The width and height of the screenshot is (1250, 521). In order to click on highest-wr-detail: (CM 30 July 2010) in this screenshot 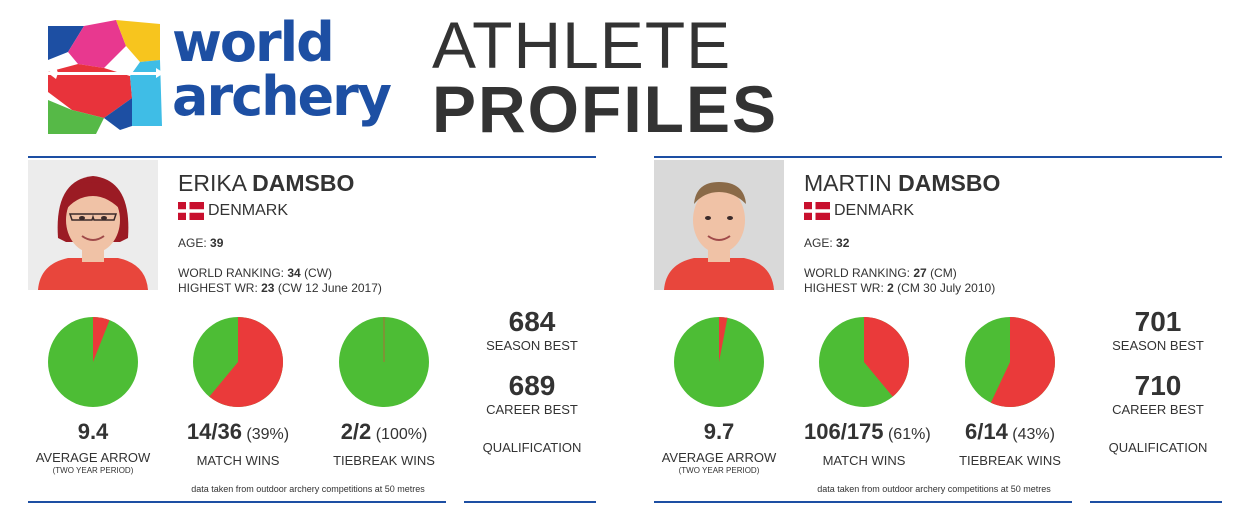, I will do `click(946, 288)`.